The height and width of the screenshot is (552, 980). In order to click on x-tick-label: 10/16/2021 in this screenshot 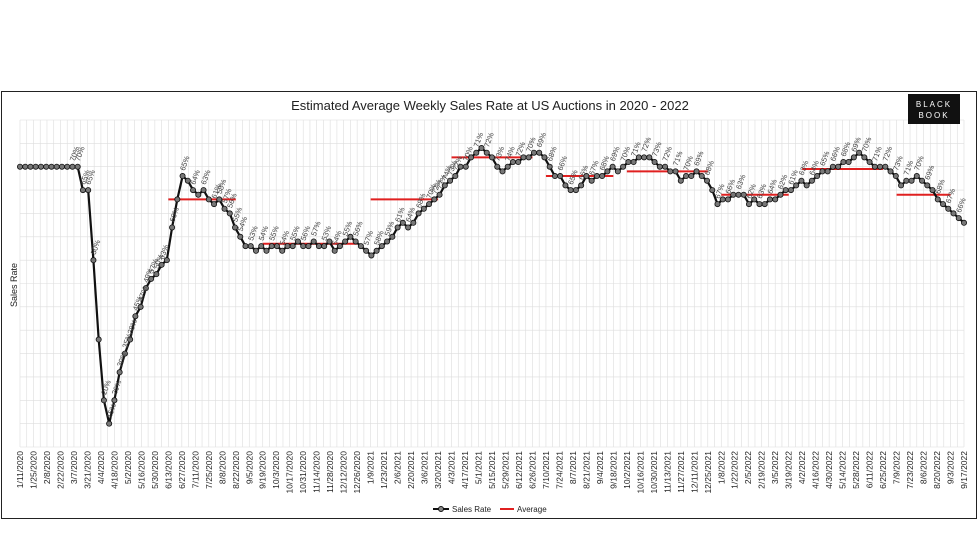, I will do `click(640, 472)`.